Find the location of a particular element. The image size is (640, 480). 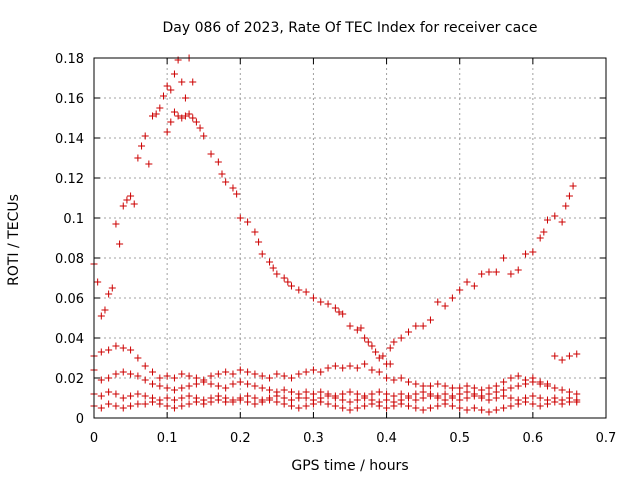

y-tick-label: 0.16 is located at coordinates (69, 99).